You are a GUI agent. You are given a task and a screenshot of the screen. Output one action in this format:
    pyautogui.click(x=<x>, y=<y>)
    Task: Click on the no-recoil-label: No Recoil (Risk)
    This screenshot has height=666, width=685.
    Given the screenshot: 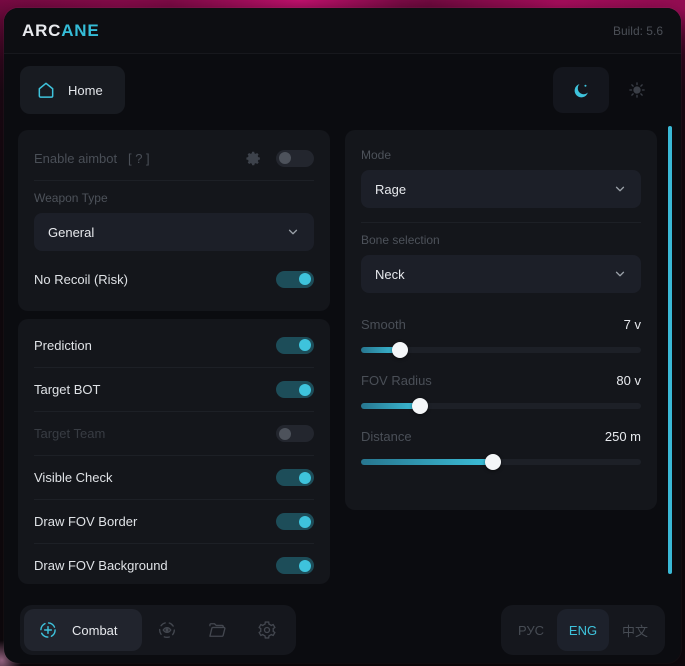 What is the action you would take?
    pyautogui.click(x=81, y=279)
    